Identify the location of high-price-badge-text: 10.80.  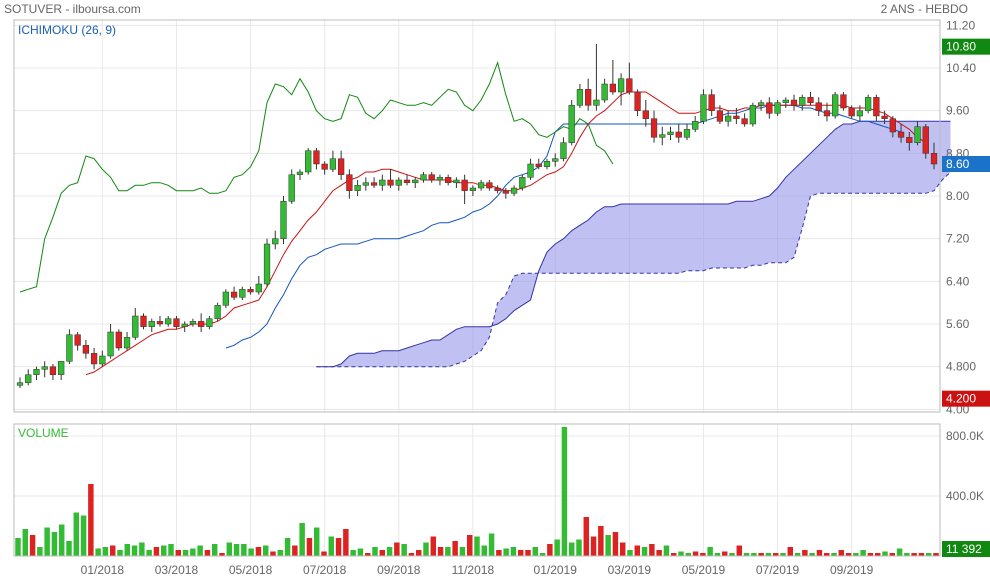
(961, 47).